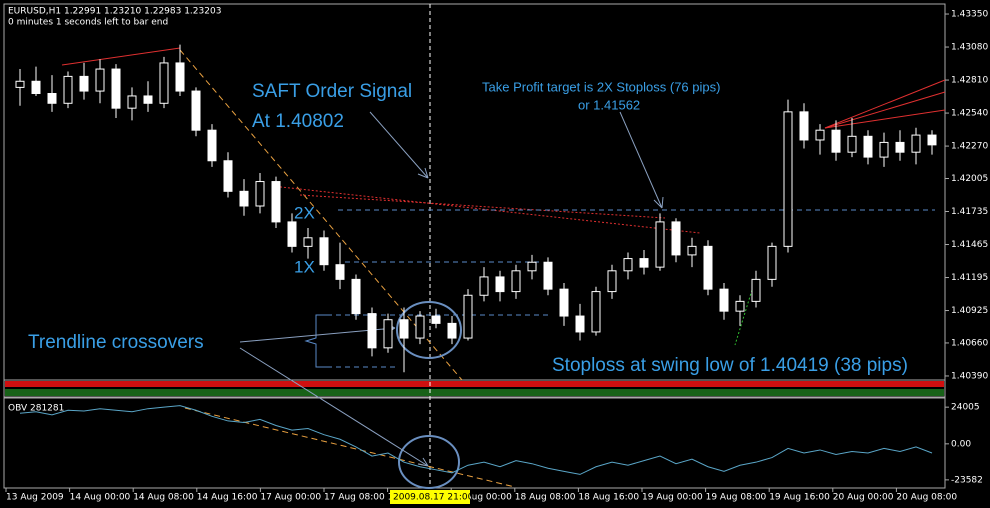  What do you see at coordinates (969, 179) in the screenshot?
I see `y-tick-label: 1.42005` at bounding box center [969, 179].